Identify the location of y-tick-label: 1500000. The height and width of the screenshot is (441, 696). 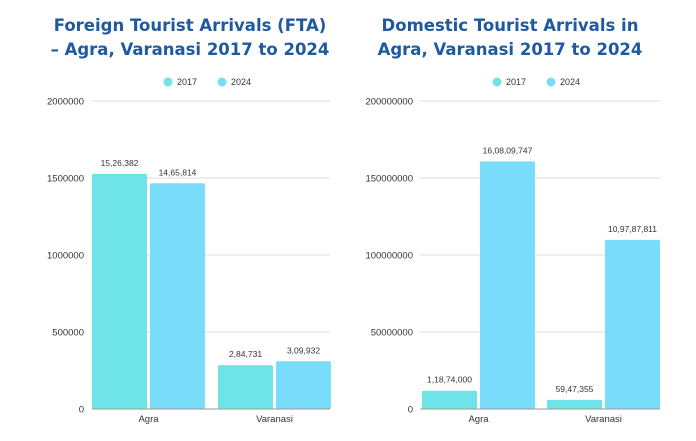
(65, 179).